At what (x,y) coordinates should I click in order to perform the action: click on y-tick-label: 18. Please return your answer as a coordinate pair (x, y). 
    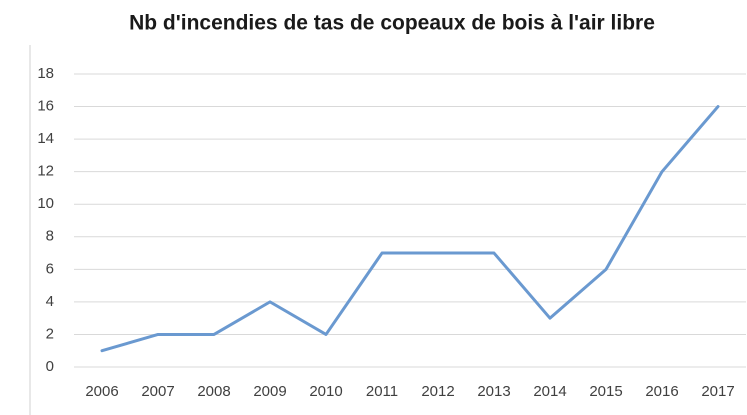
    Looking at the image, I should click on (45, 73).